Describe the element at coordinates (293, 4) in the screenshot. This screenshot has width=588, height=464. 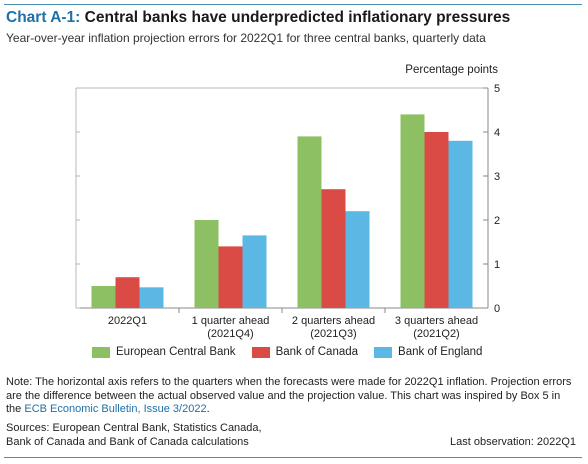
I see `top-rule` at that location.